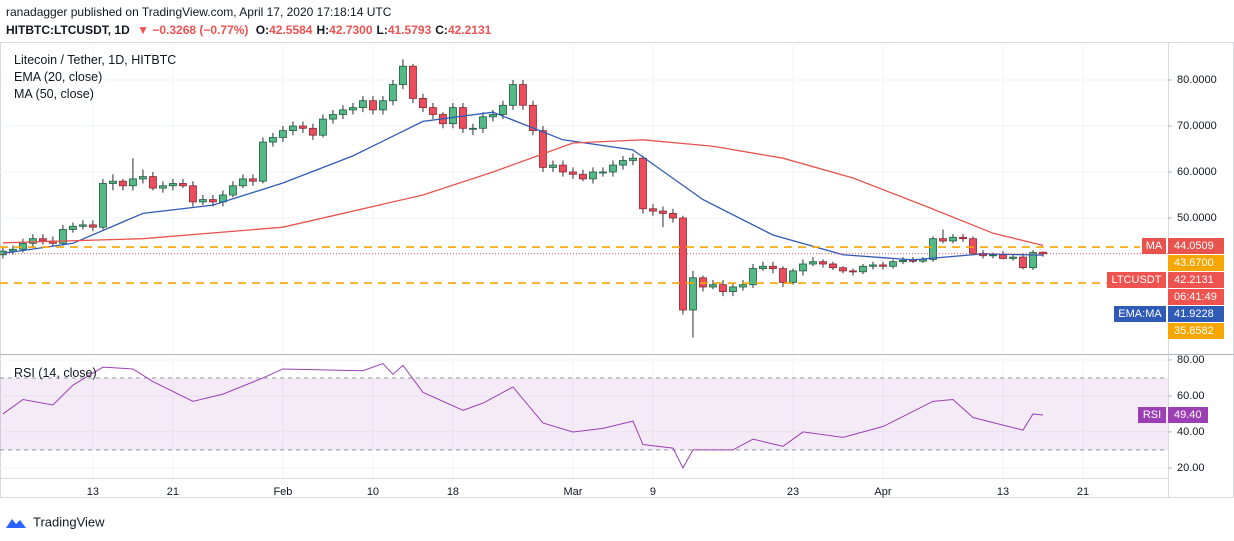  What do you see at coordinates (1191, 396) in the screenshot?
I see `y-tick-label: 60.00` at bounding box center [1191, 396].